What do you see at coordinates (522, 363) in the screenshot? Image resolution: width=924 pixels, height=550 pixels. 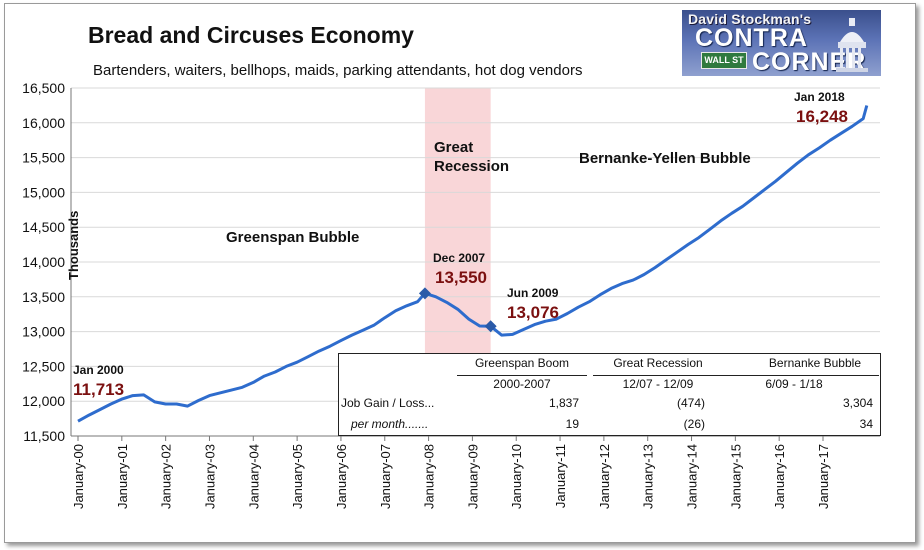 I see `col-header-1: Greenspan Boom` at bounding box center [522, 363].